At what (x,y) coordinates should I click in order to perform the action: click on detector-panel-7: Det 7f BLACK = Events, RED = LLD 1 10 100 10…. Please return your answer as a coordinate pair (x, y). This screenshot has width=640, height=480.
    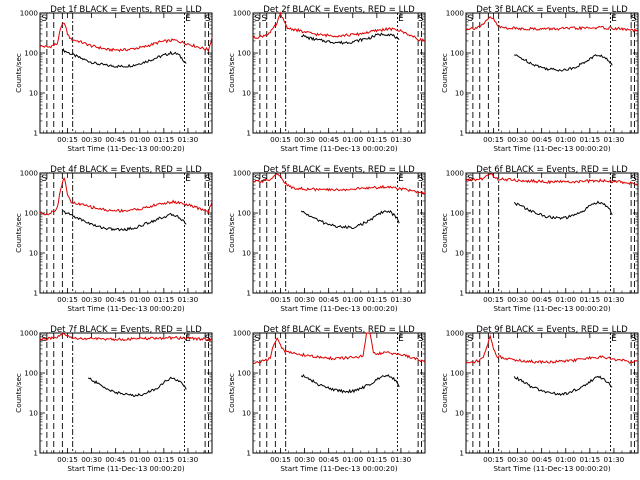
    Looking at the image, I should click on (113, 399).